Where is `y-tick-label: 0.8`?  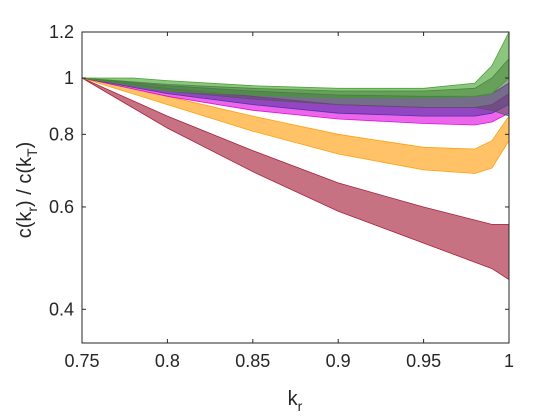 y-tick-label: 0.8 is located at coordinates (61, 134).